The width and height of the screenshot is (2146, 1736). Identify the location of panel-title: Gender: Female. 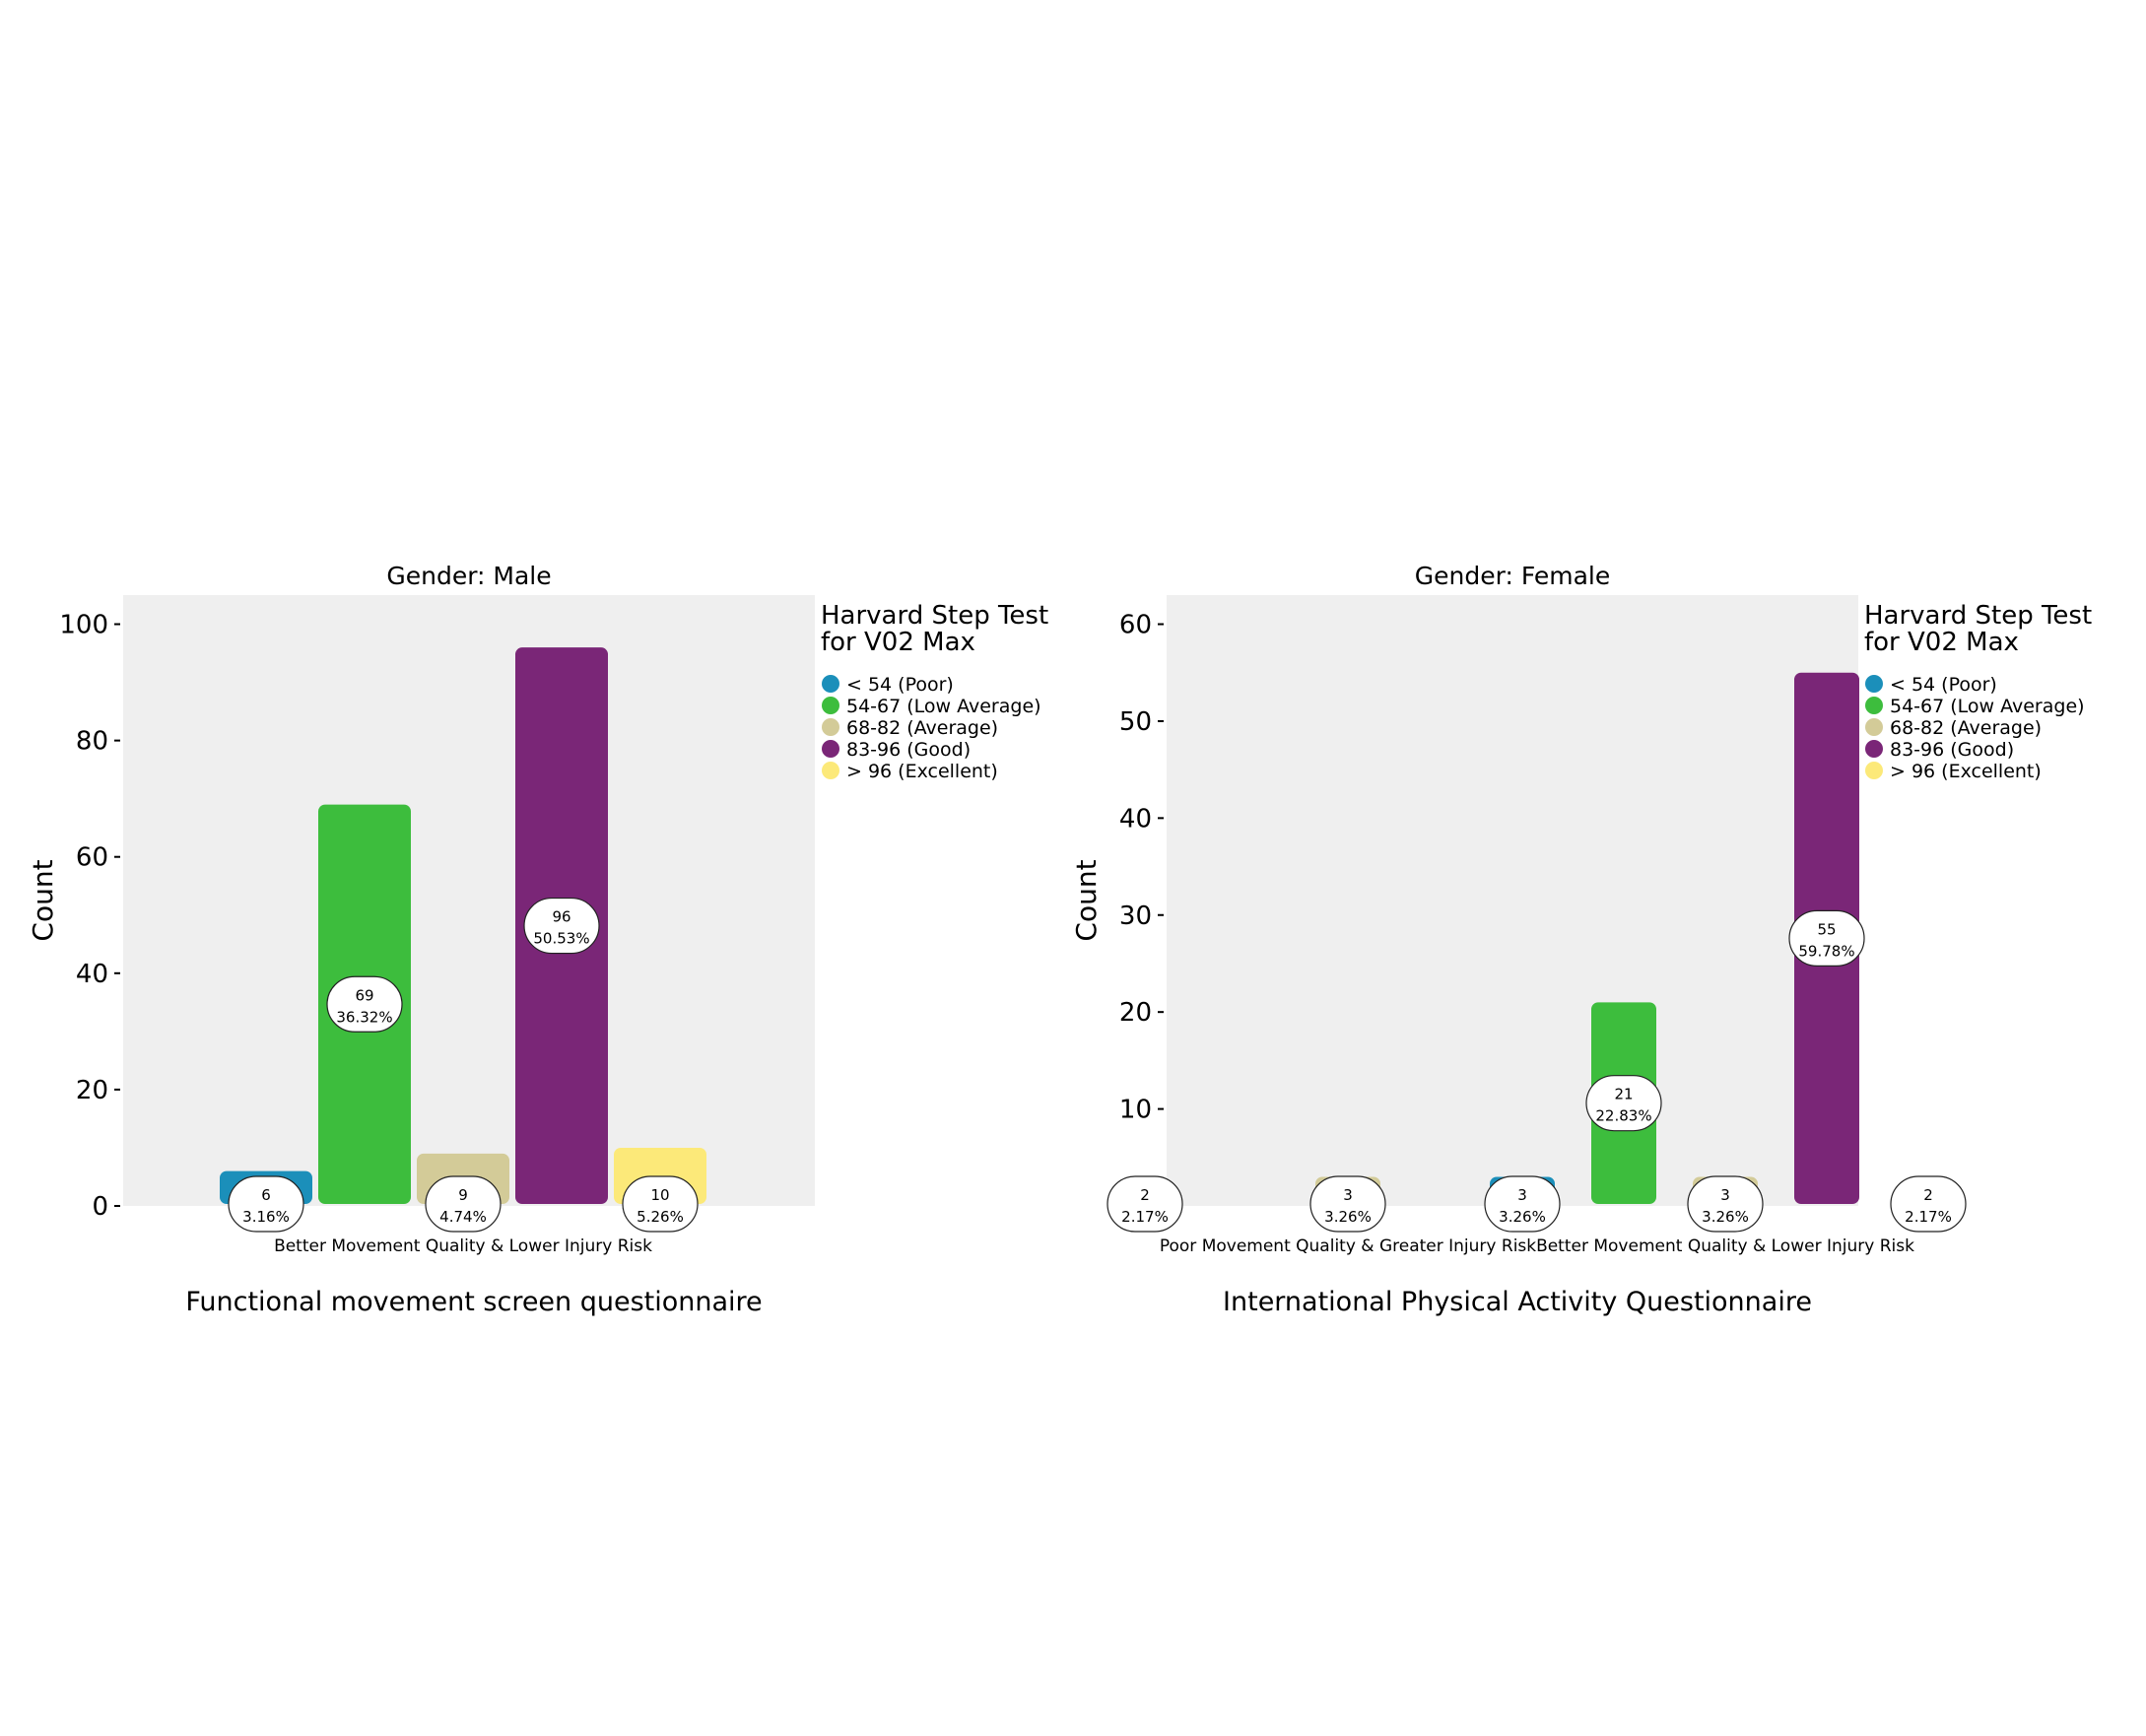
(1512, 576).